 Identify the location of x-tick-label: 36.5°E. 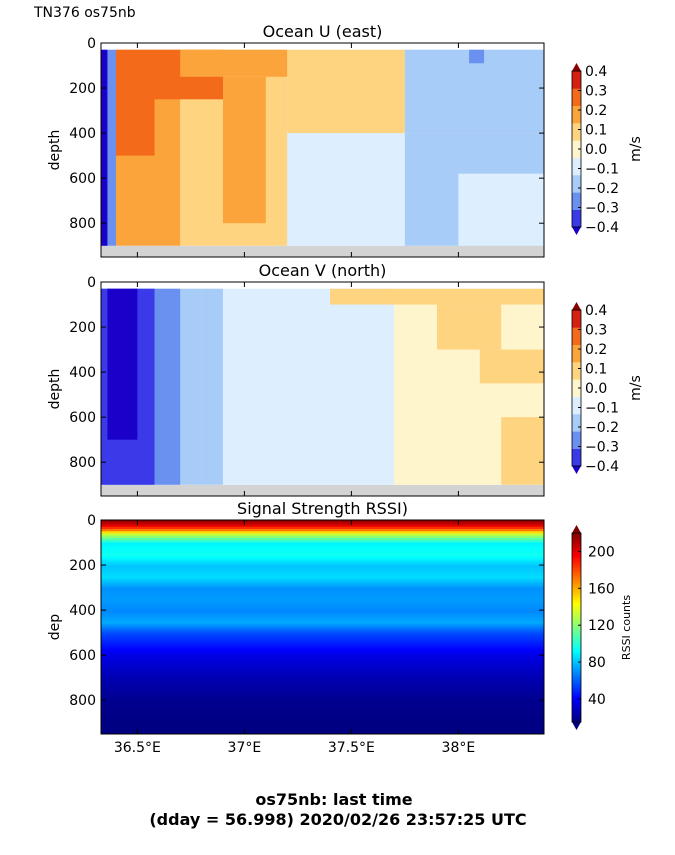
(137, 748).